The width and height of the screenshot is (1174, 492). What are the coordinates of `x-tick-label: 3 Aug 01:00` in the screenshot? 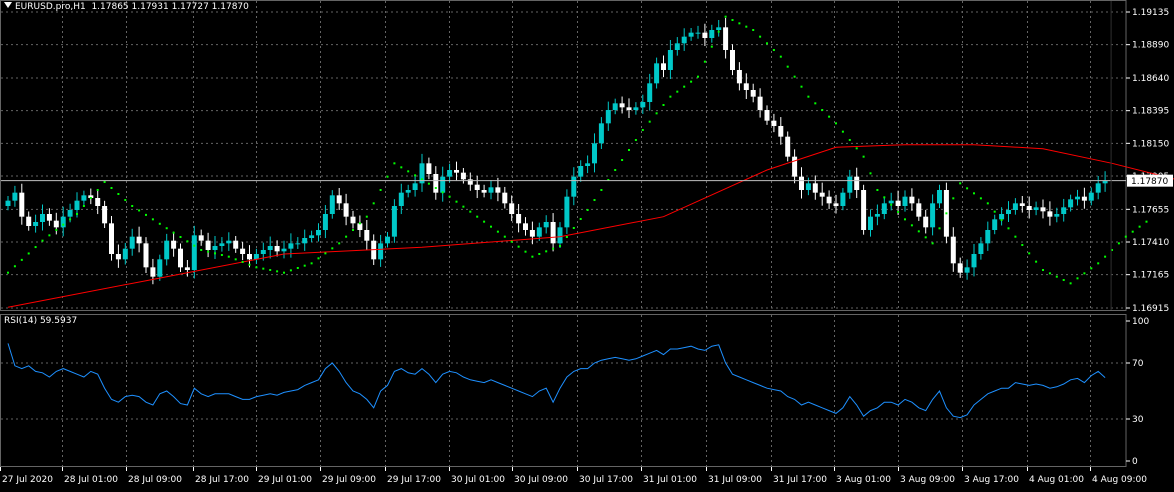 It's located at (863, 480).